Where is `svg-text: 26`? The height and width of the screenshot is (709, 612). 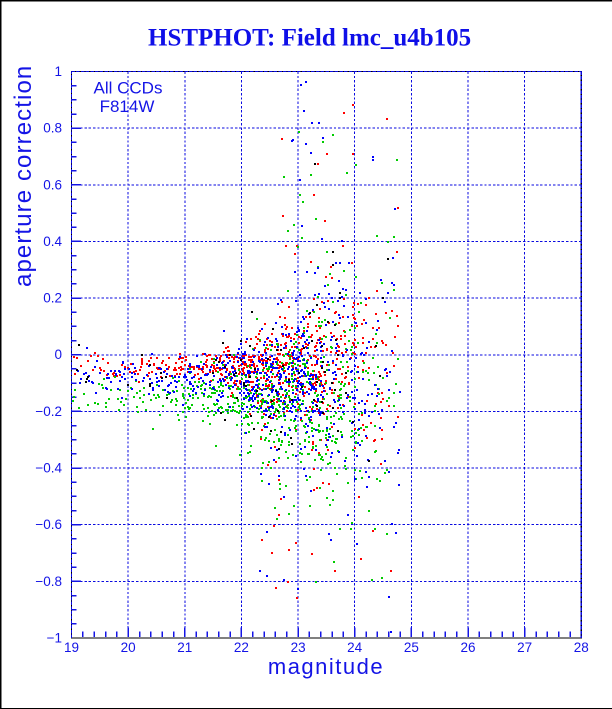
svg-text: 26 is located at coordinates (467, 647).